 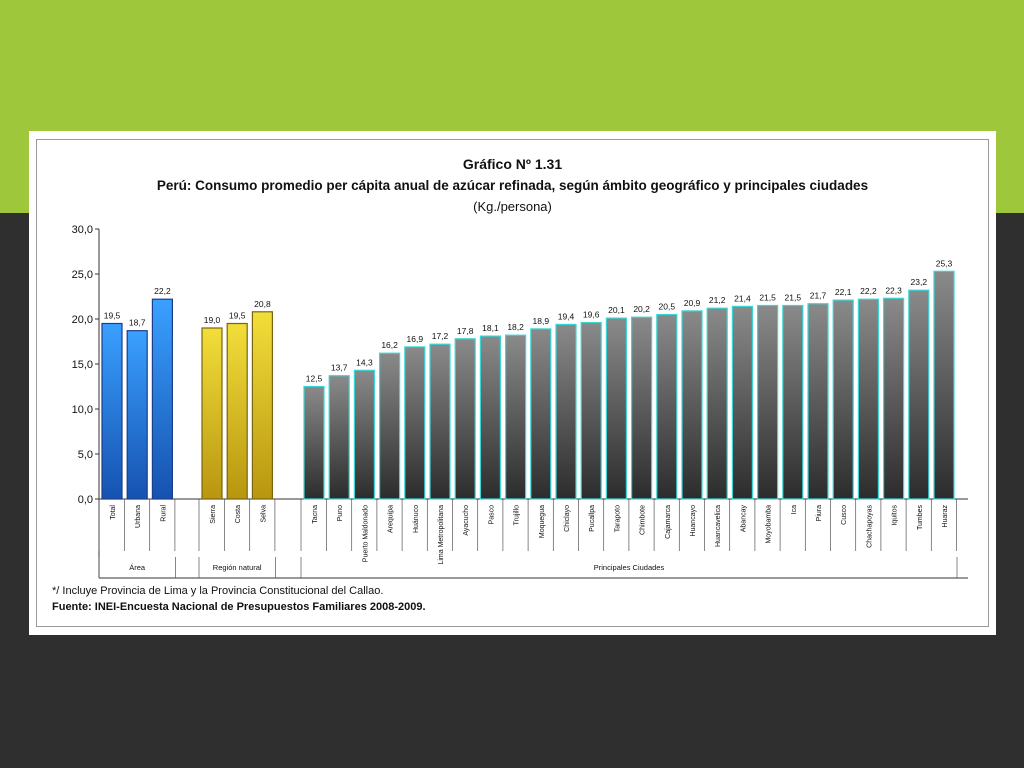 What do you see at coordinates (315, 514) in the screenshot?
I see `category-label: Tacna` at bounding box center [315, 514].